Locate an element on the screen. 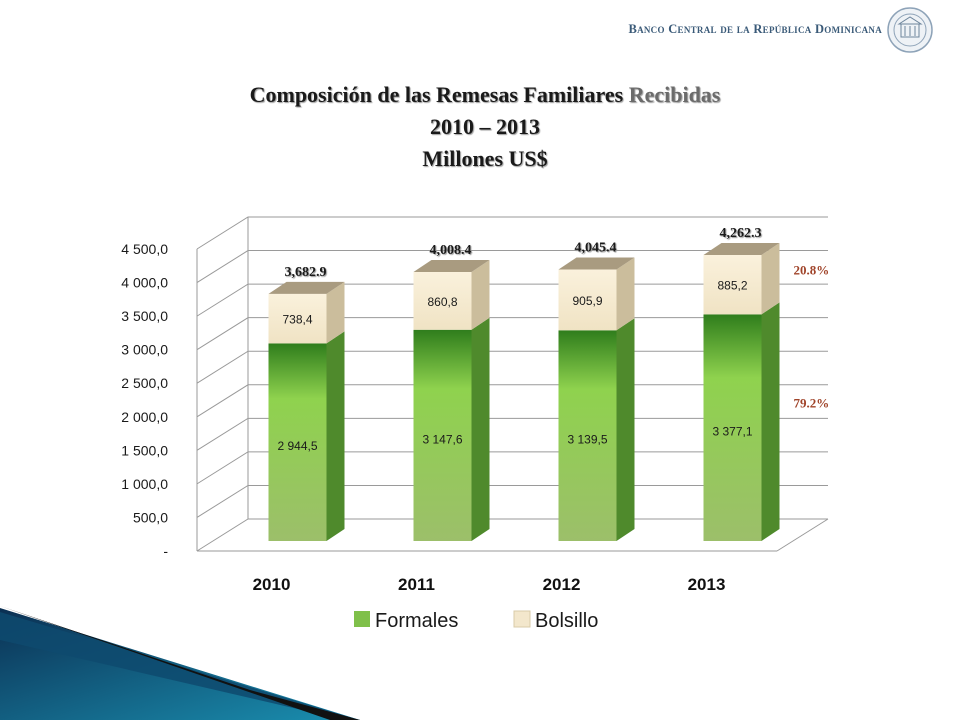 This screenshot has width=960, height=720. floor-edge is located at coordinates (802, 535).